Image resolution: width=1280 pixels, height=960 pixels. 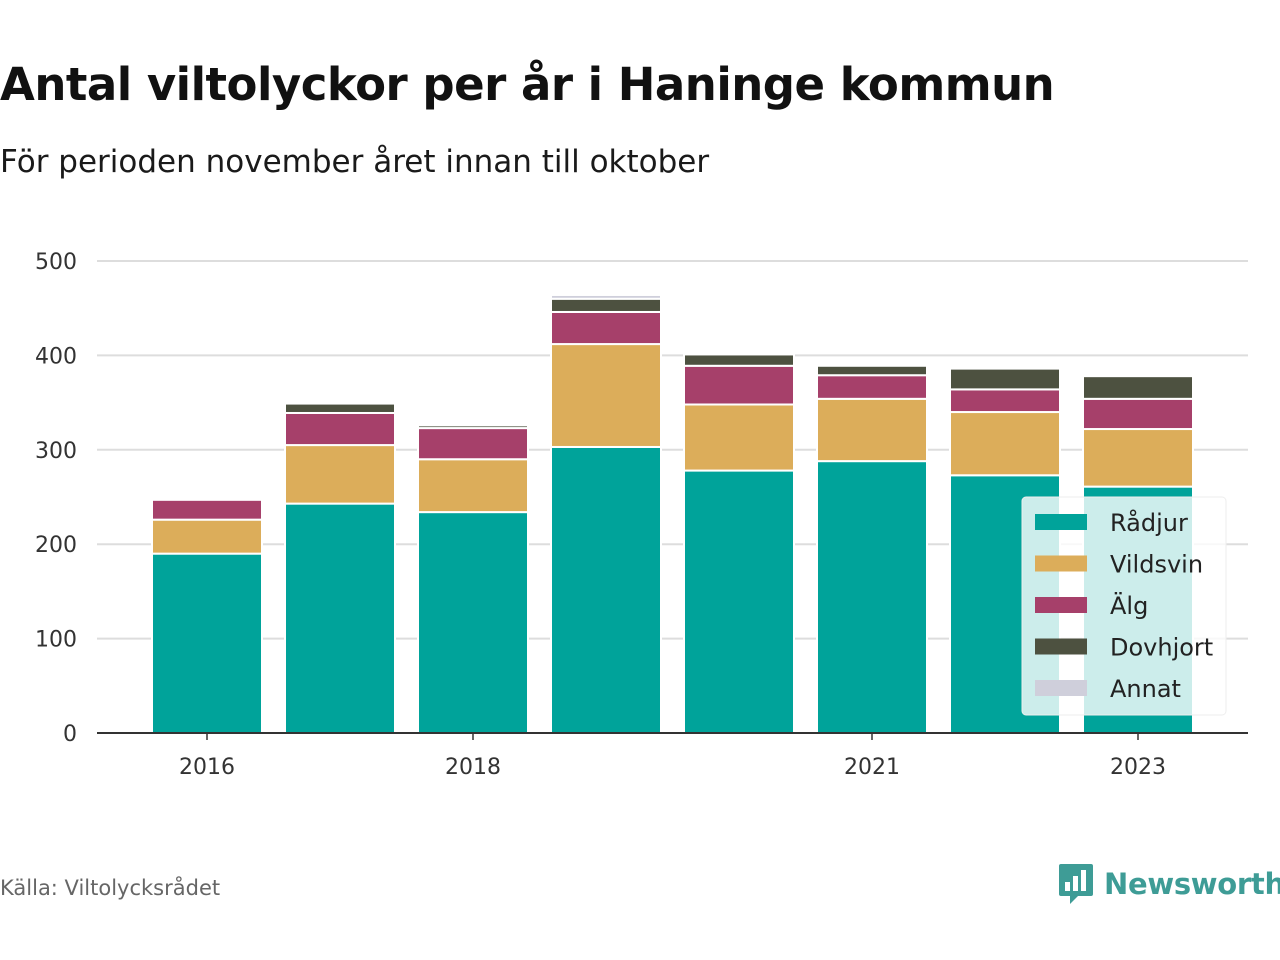 What do you see at coordinates (872, 597) in the screenshot?
I see `bar-2021-rådjur` at bounding box center [872, 597].